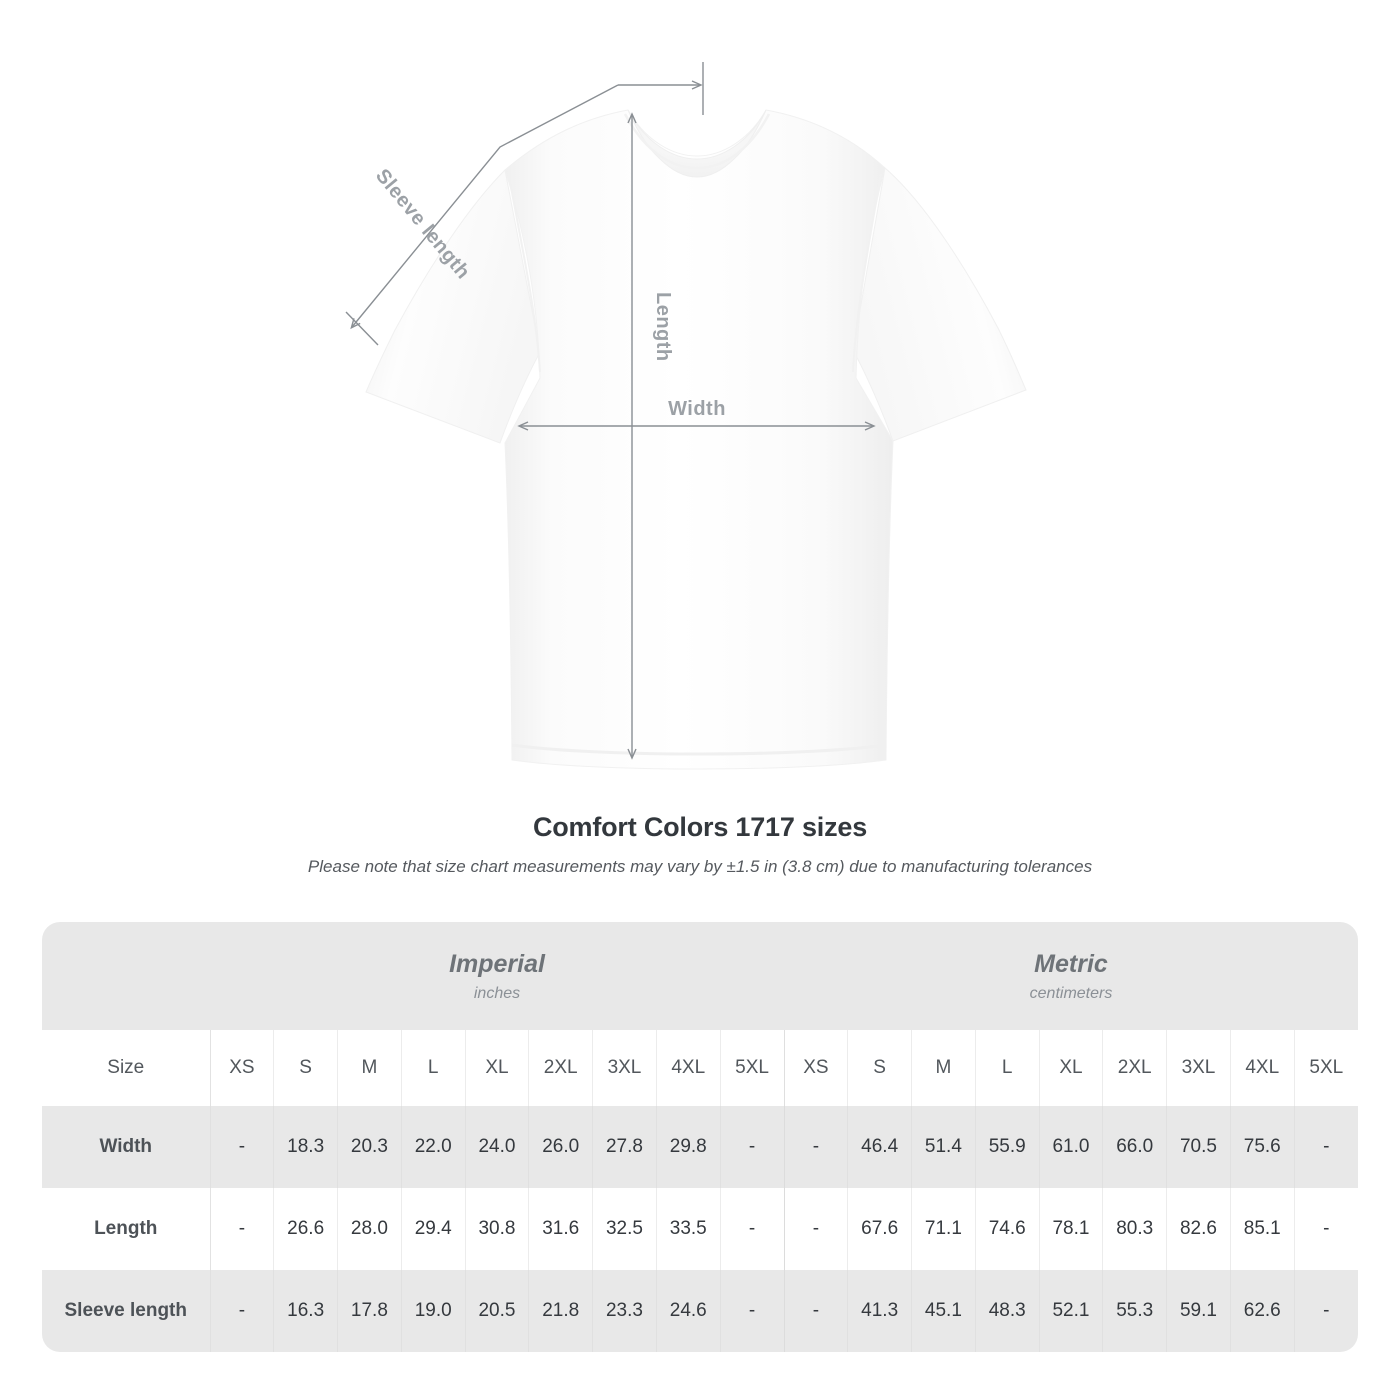 The image size is (1400, 1400). Describe the element at coordinates (688, 1229) in the screenshot. I see `cell-length-imperial-4xl: 33.5` at that location.